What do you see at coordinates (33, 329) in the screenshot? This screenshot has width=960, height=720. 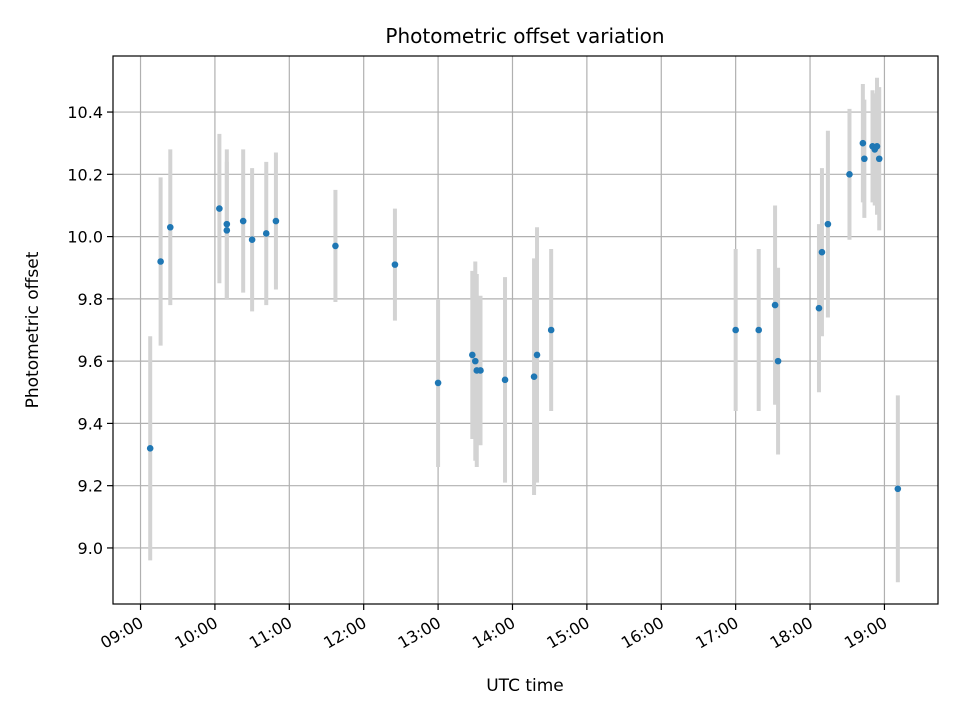 I see `y-axis-label: Photometric offset` at bounding box center [33, 329].